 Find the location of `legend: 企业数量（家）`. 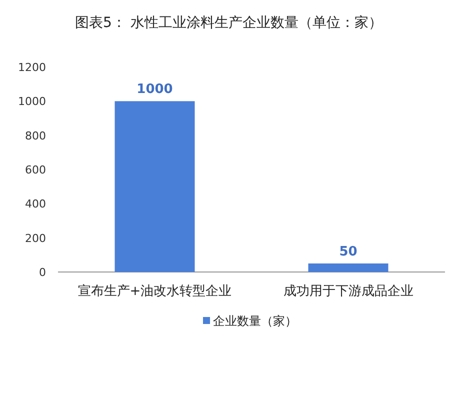

legend: 企业数量（家） is located at coordinates (255, 321).